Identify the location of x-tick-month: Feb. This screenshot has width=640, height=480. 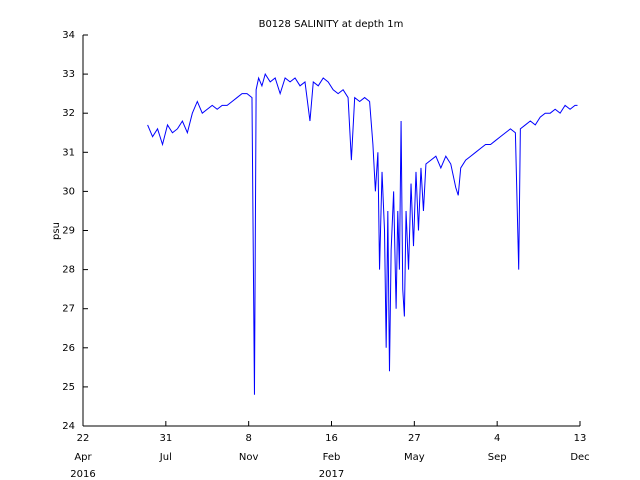
(332, 457).